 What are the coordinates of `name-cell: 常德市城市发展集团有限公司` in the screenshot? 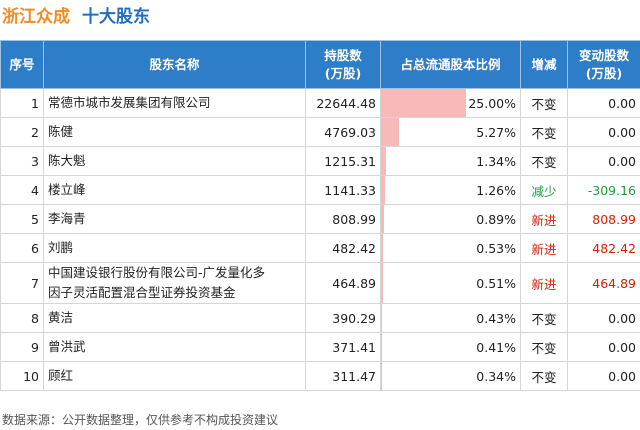 It's located at (174, 103).